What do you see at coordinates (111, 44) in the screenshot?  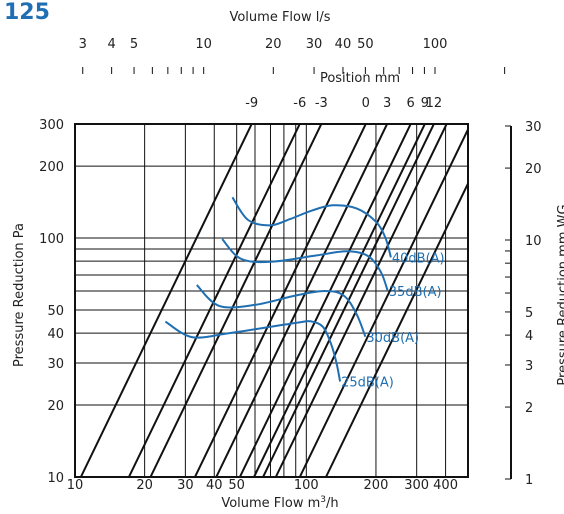 I see `top-tick-label: 4` at bounding box center [111, 44].